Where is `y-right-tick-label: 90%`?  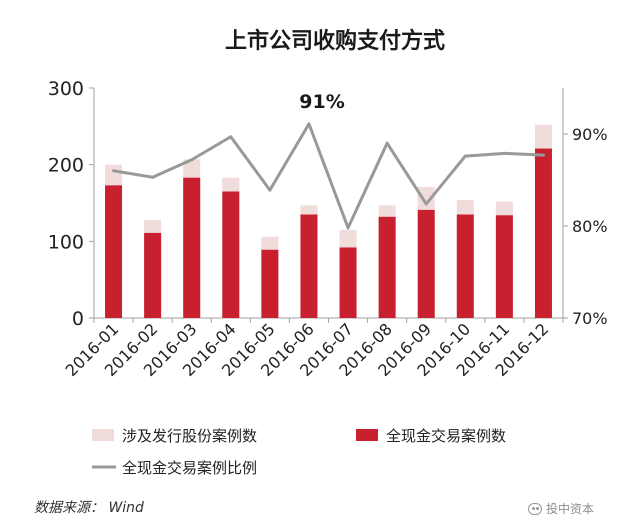 y-right-tick-label: 90% is located at coordinates (590, 134).